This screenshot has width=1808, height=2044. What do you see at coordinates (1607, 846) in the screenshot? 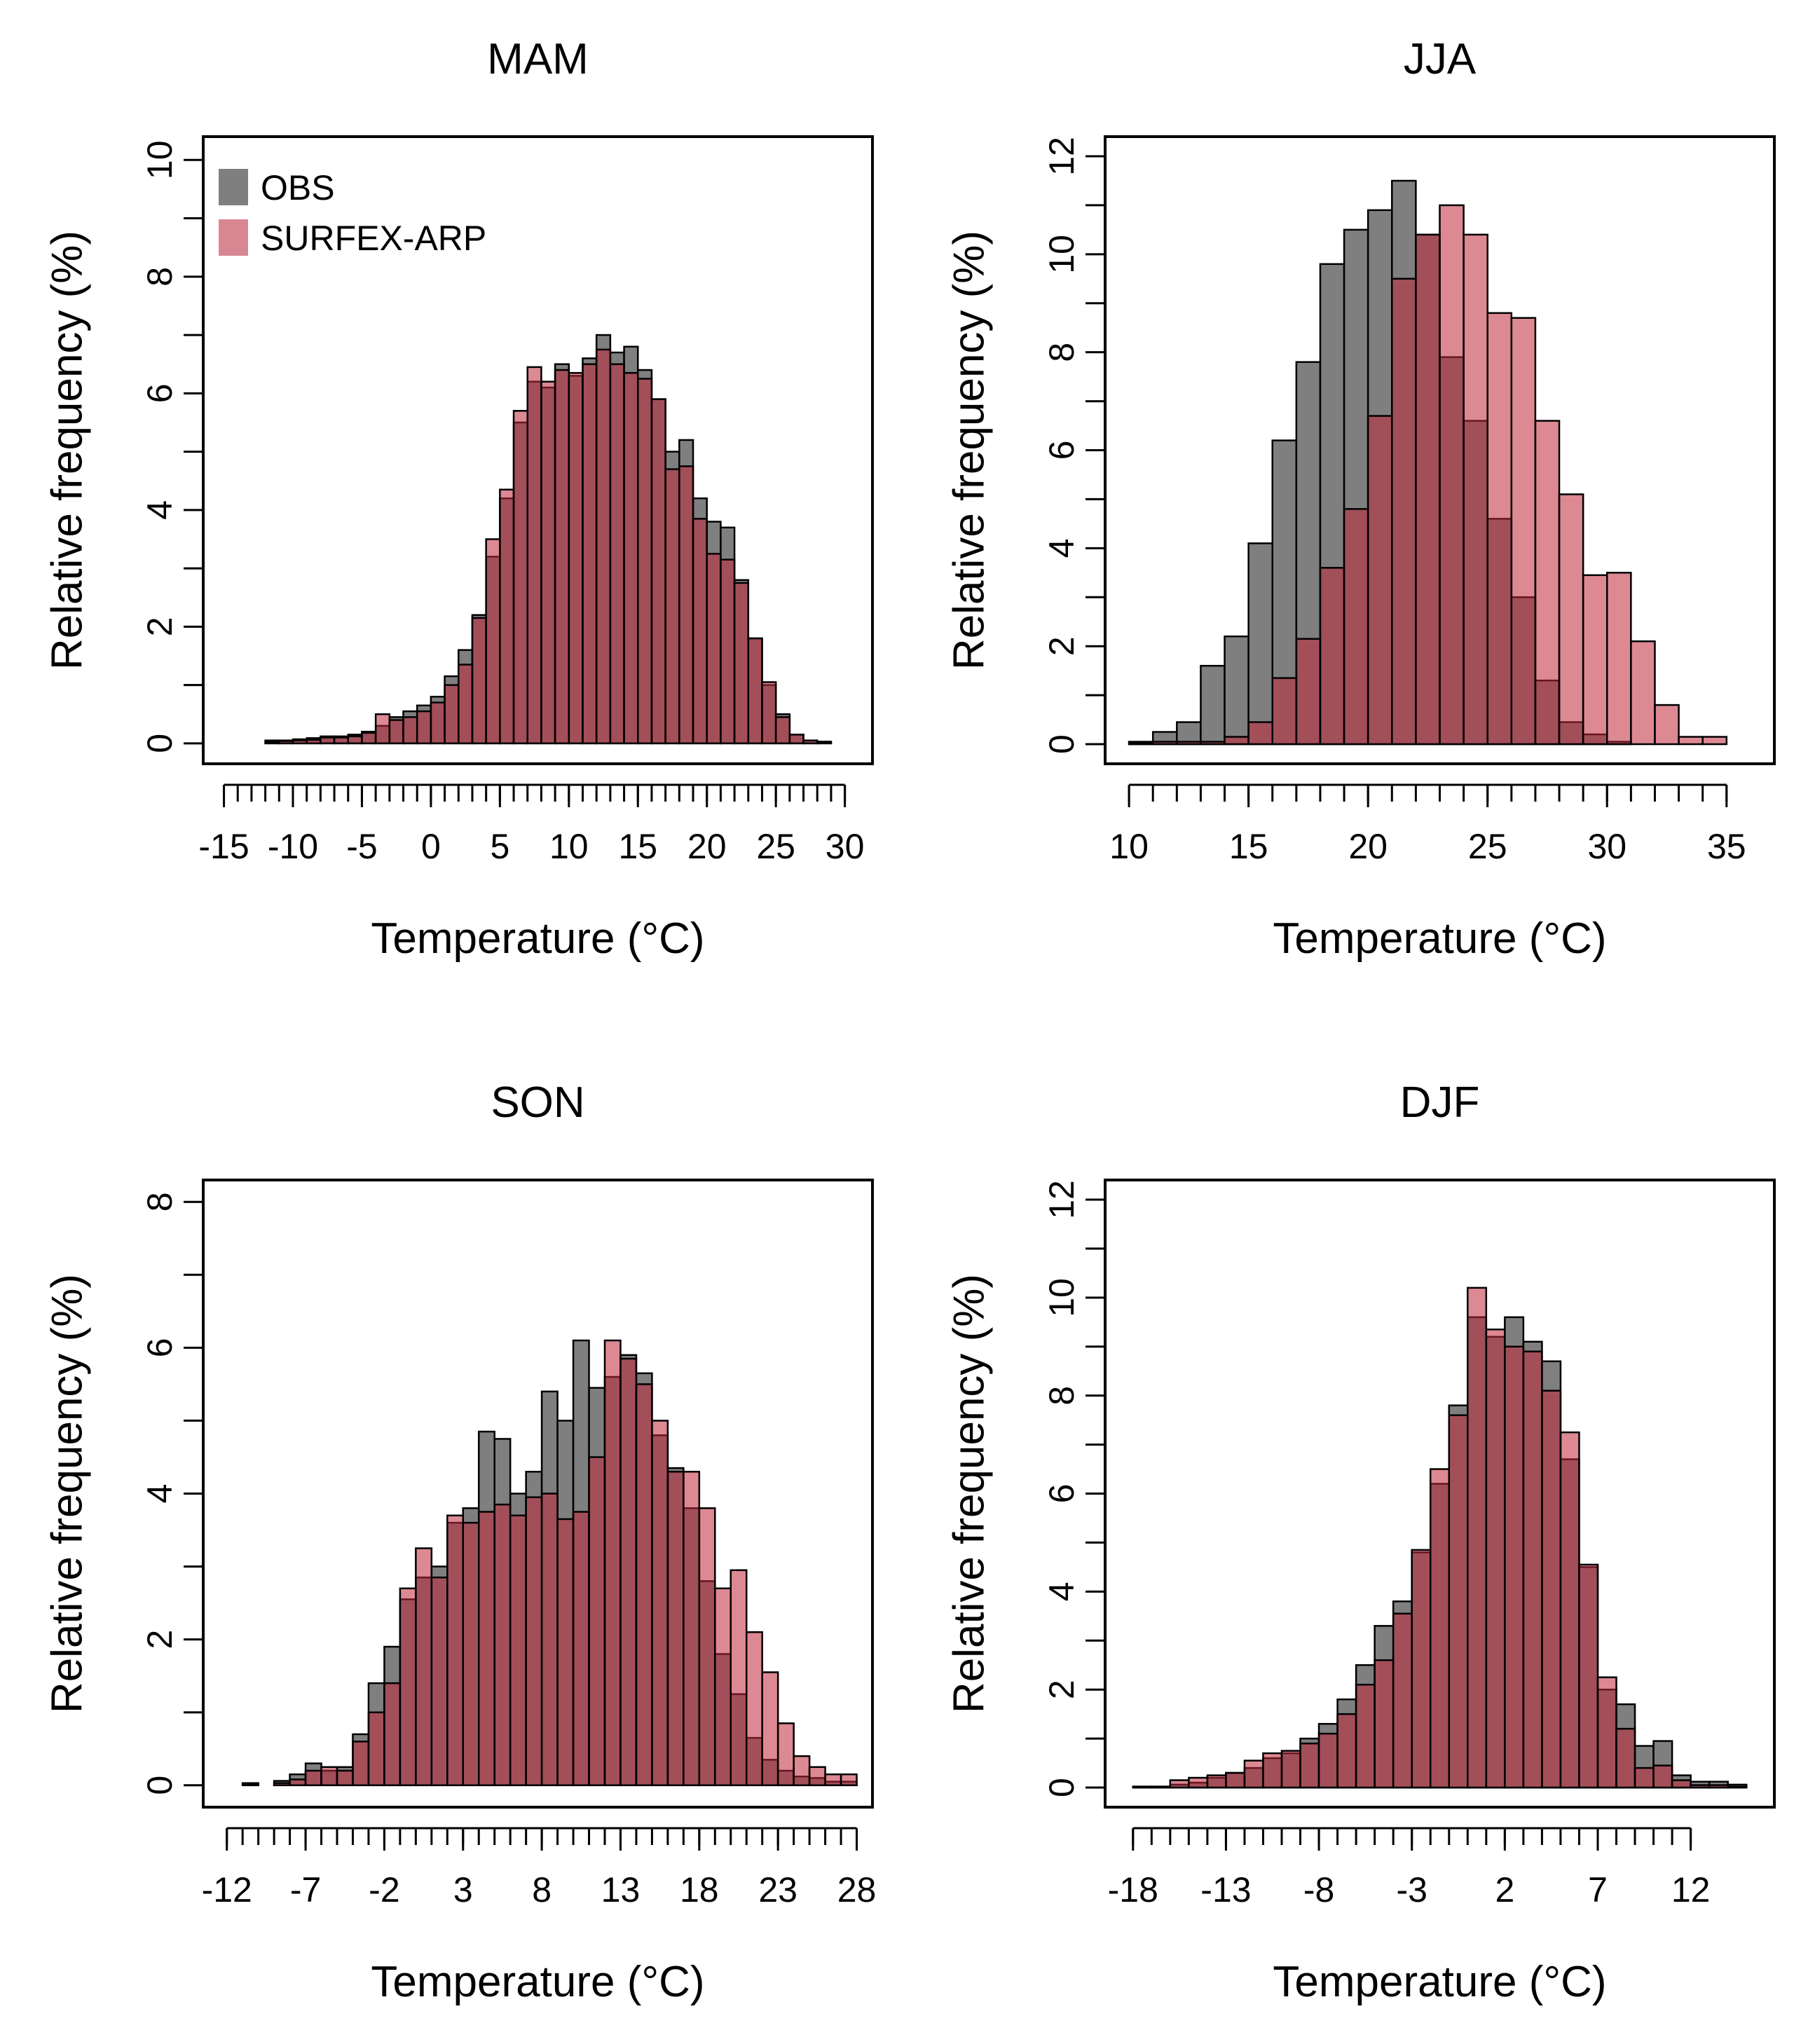
I see `x-tick-label: 30` at bounding box center [1607, 846].